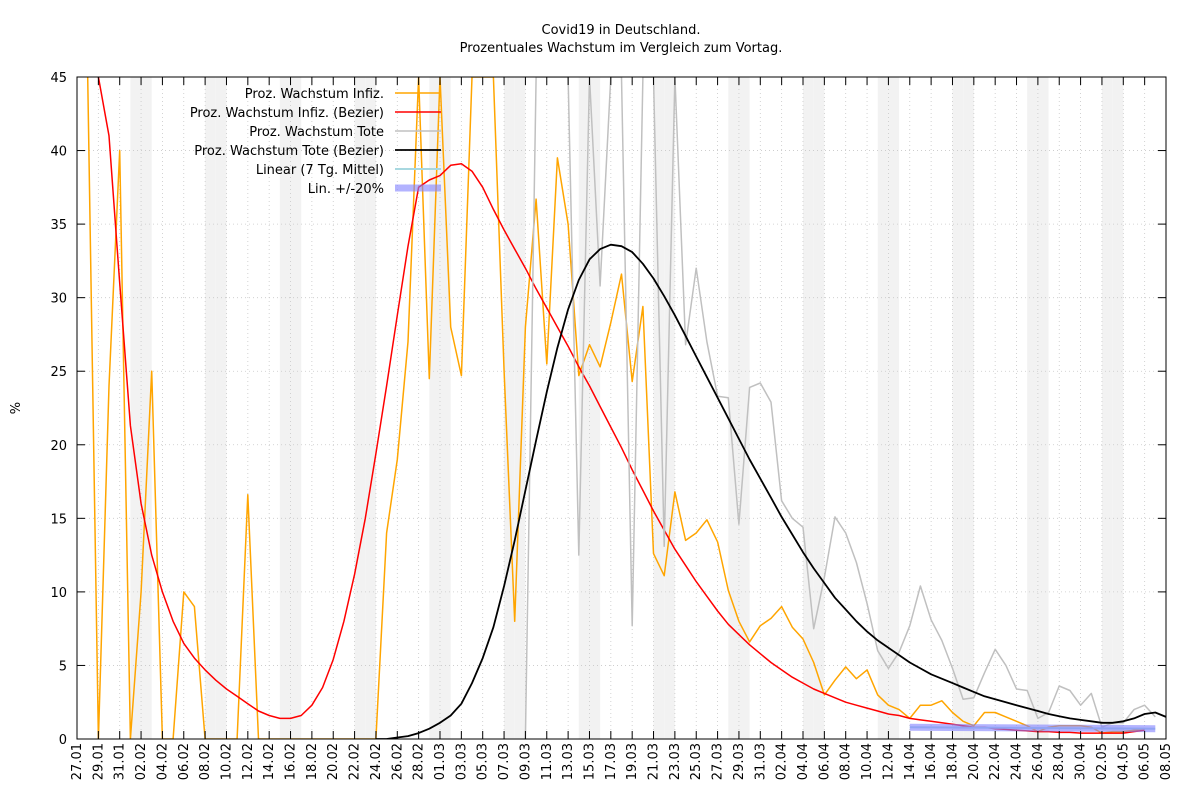 This screenshot has width=1200, height=800. What do you see at coordinates (397, 761) in the screenshot?
I see `x-tick-label: 26.02` at bounding box center [397, 761].